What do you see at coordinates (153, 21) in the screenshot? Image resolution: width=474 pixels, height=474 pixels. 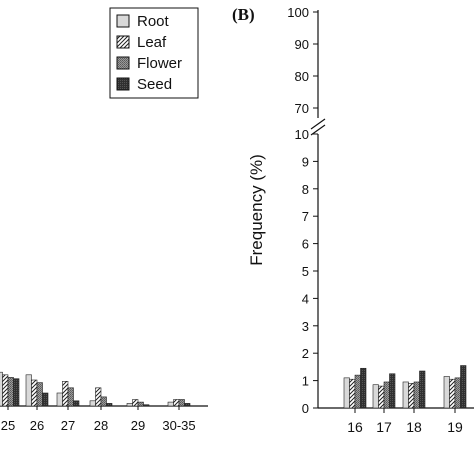 I see `legend-label-root: Root` at bounding box center [153, 21].